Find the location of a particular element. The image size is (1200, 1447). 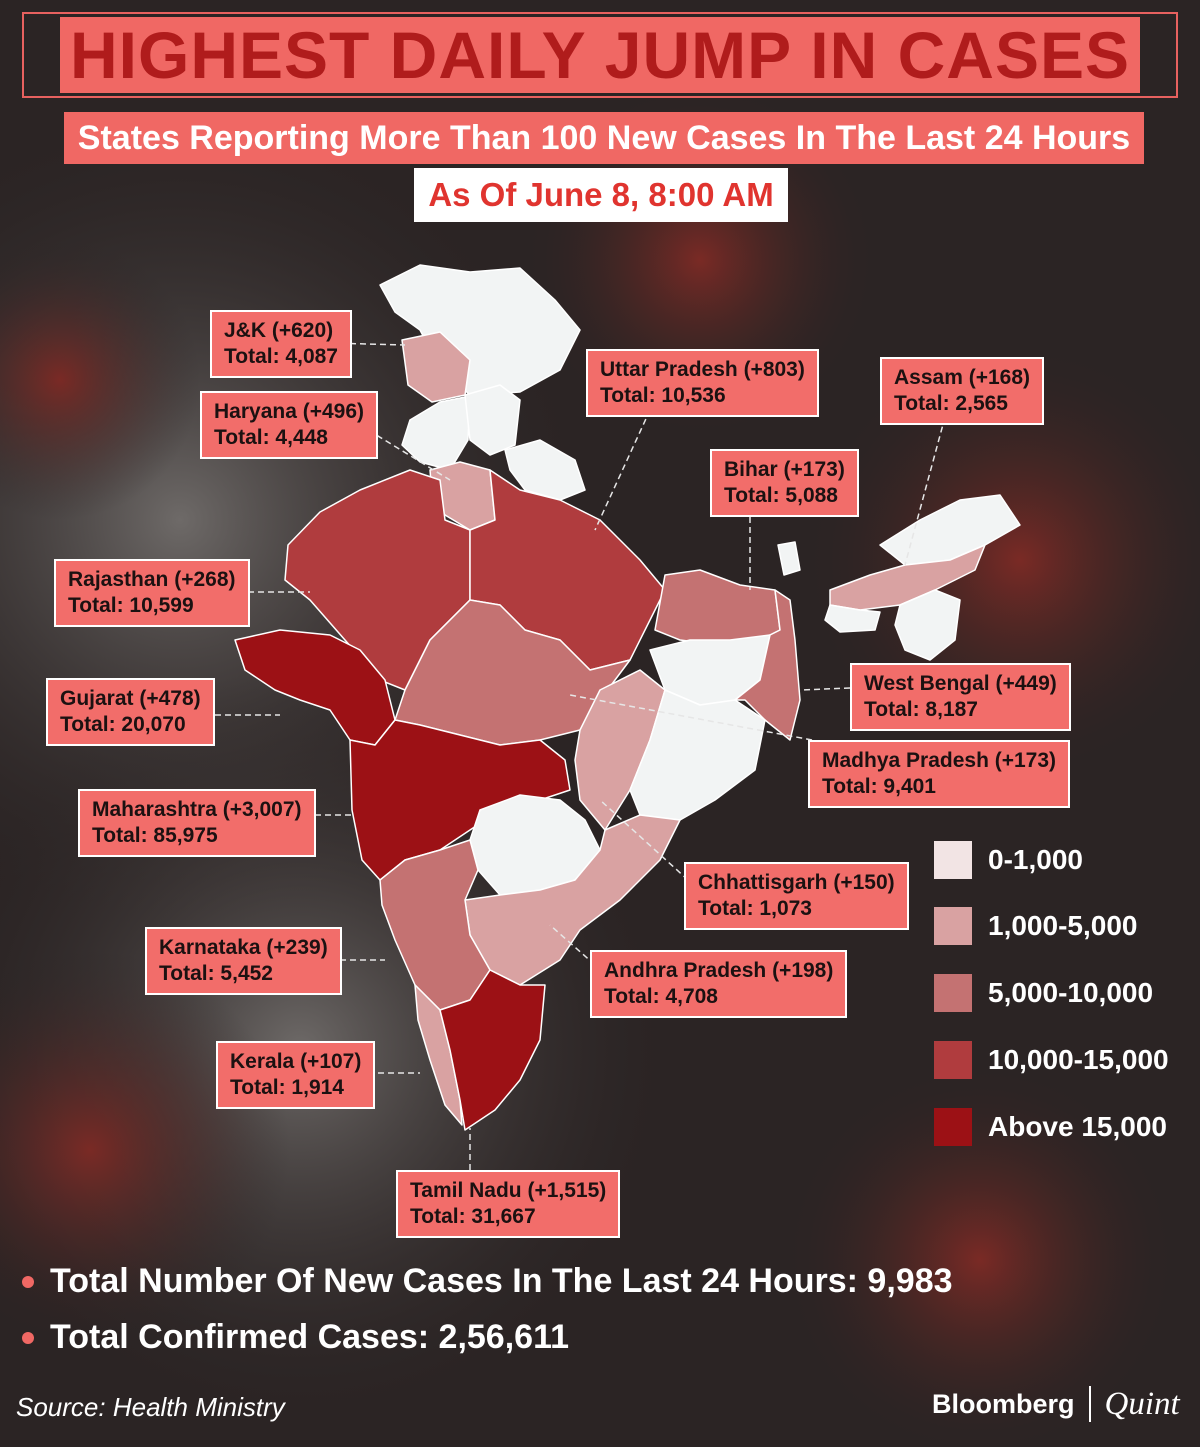

title-frame: HIGHEST DAILY JUMP IN CASES is located at coordinates (600, 55).